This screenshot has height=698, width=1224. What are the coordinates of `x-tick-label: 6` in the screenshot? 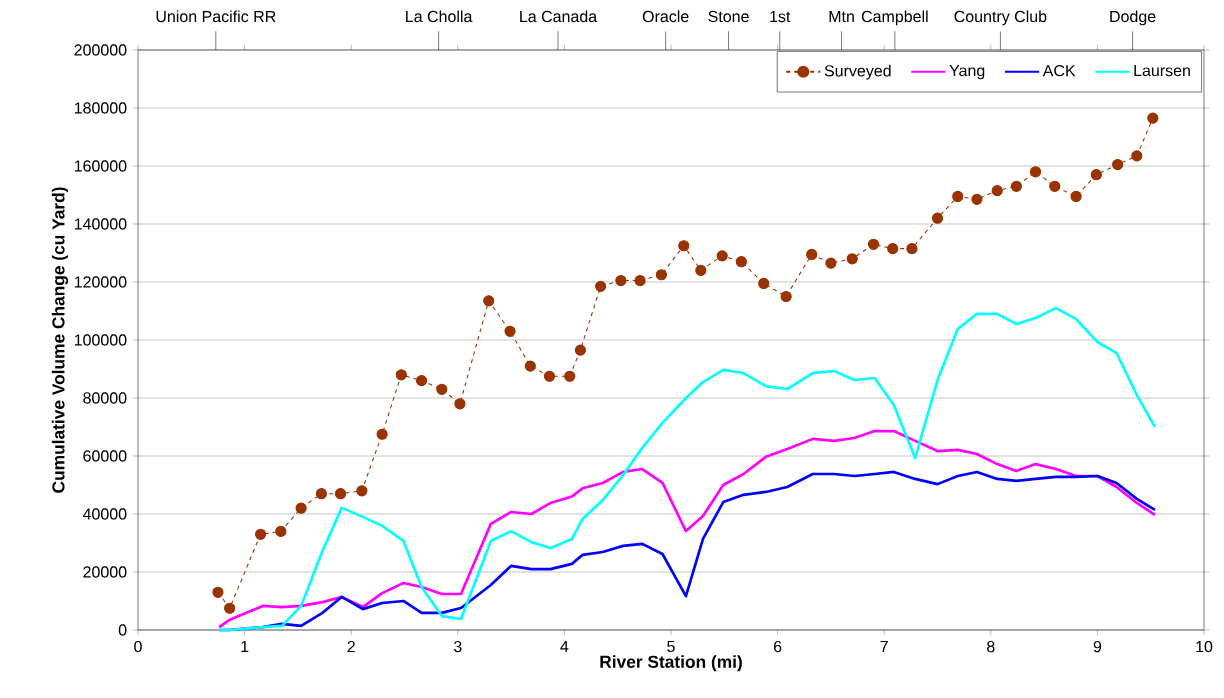 It's located at (777, 646).